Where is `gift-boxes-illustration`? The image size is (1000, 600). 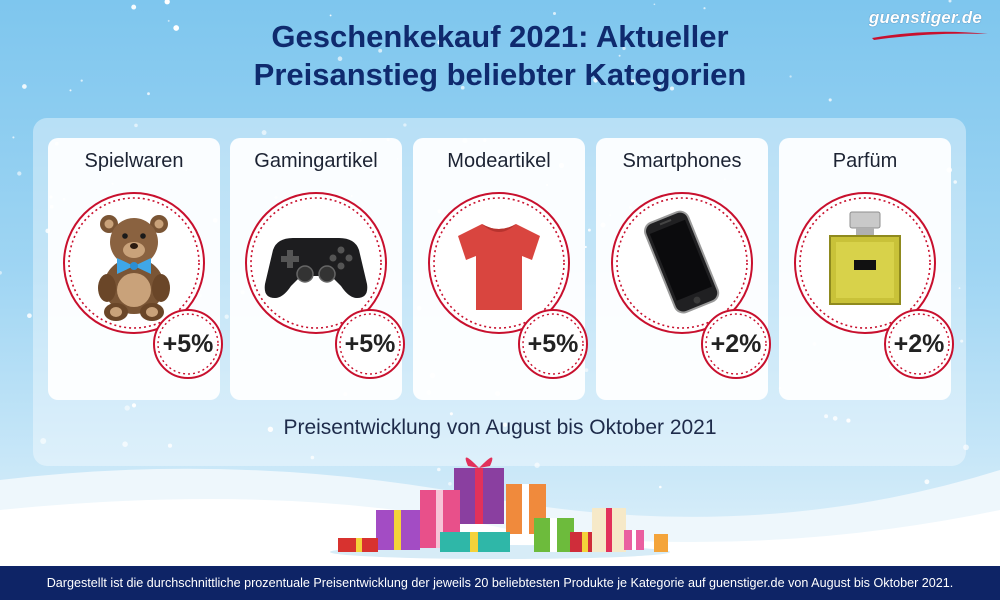 gift-boxes-illustration is located at coordinates (500, 508).